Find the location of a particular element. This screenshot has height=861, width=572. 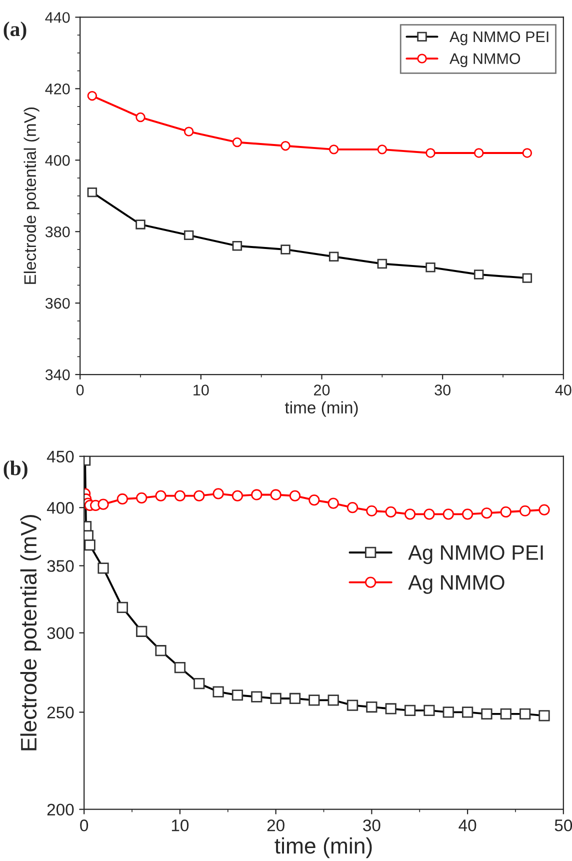

y-tick-label: 380 is located at coordinates (57, 232).